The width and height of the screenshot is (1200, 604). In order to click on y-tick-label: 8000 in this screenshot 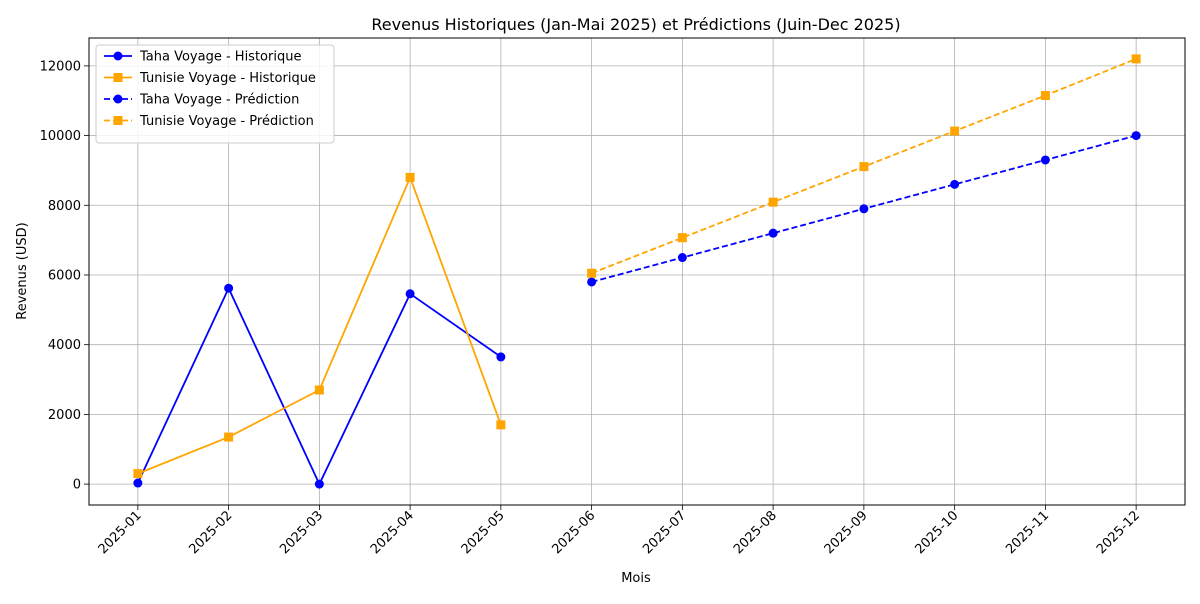, I will do `click(64, 206)`.